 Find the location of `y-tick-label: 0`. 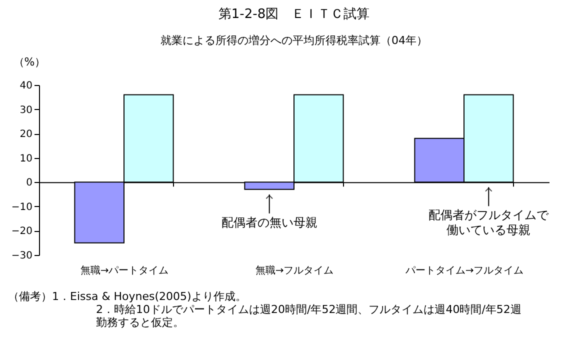

y-tick-label: 0 is located at coordinates (29, 183).